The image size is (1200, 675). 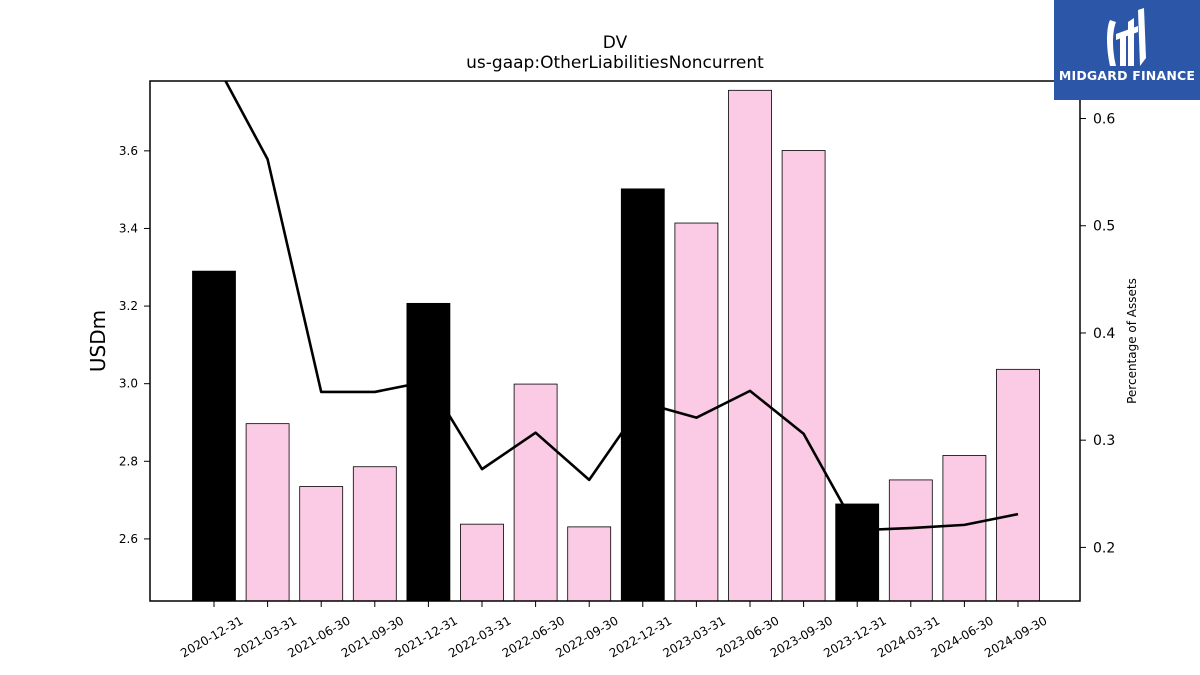 What do you see at coordinates (615, 63) in the screenshot?
I see `chart-subtitle: us-gaap:OtherLiabilitiesNoncurrent` at bounding box center [615, 63].